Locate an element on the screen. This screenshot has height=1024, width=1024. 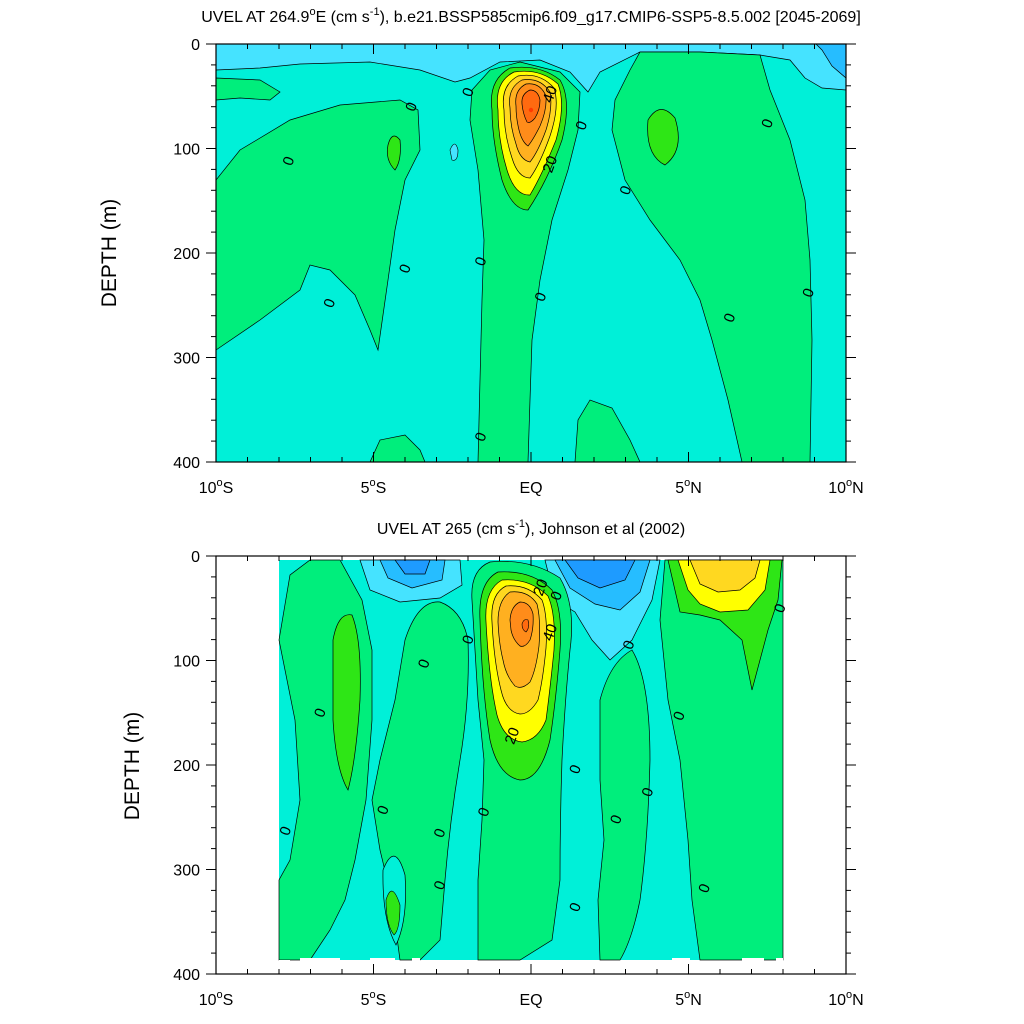
p1-x-tick-label: 5oN is located at coordinates (688, 487).